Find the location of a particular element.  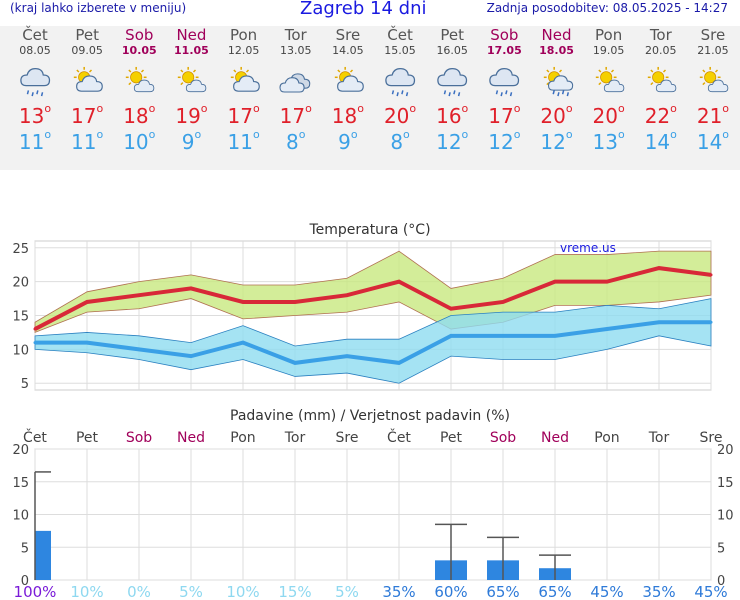

precipitation-probability: 15% is located at coordinates (294, 591).